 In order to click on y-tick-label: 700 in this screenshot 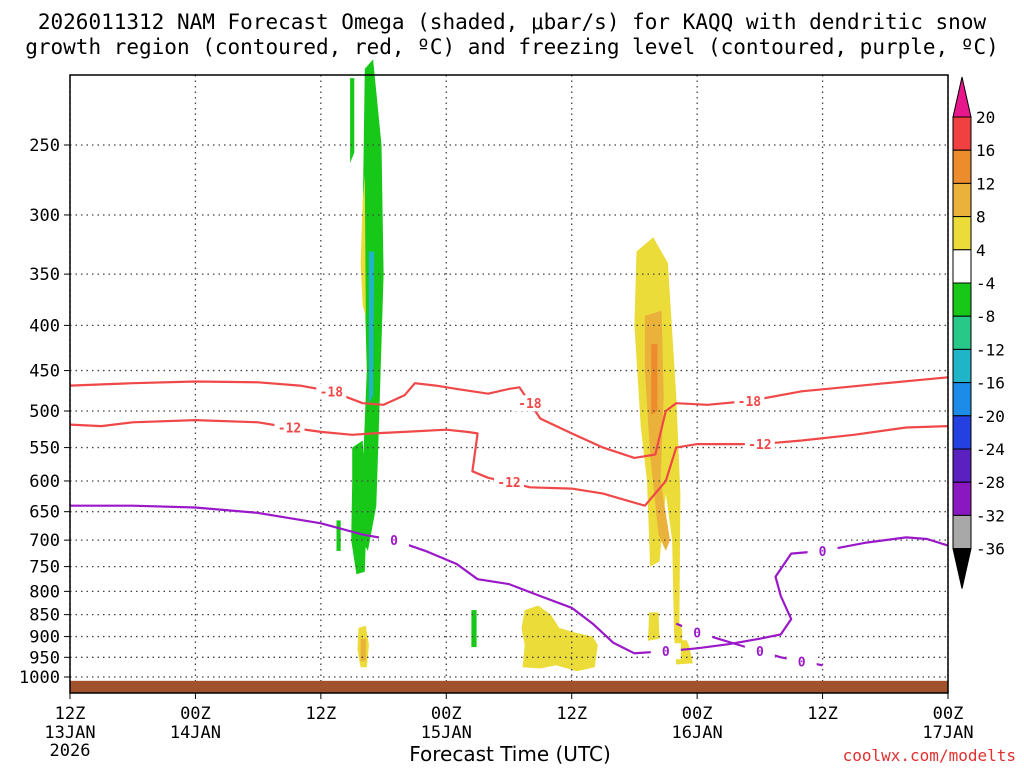, I will do `click(44, 541)`.